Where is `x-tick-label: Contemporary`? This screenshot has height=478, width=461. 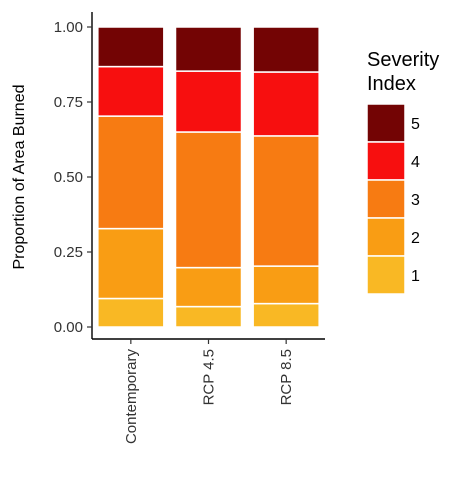 x-tick-label: Contemporary is located at coordinates (131, 397).